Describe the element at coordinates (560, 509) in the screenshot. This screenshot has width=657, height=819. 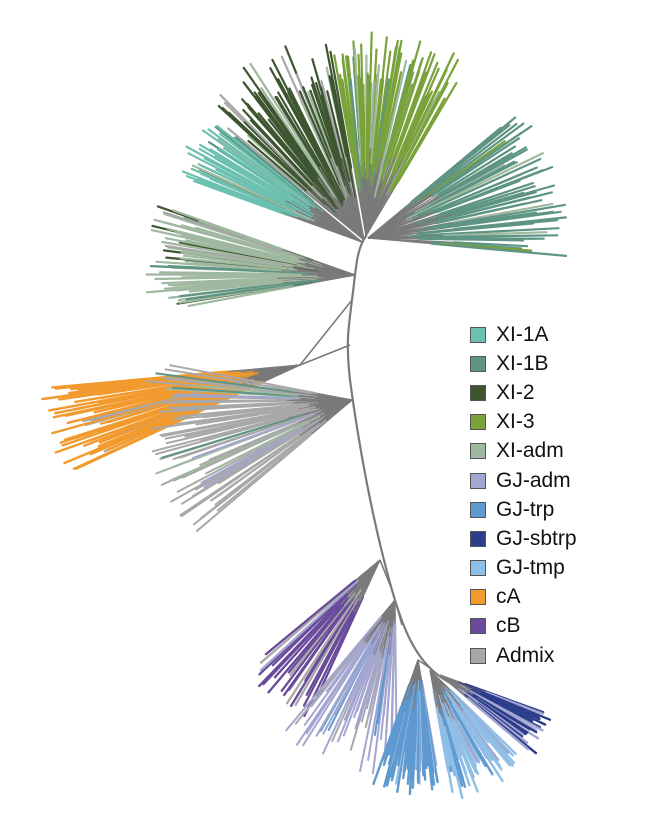
I see `legend-item-gj-trp: GJ-trp` at that location.